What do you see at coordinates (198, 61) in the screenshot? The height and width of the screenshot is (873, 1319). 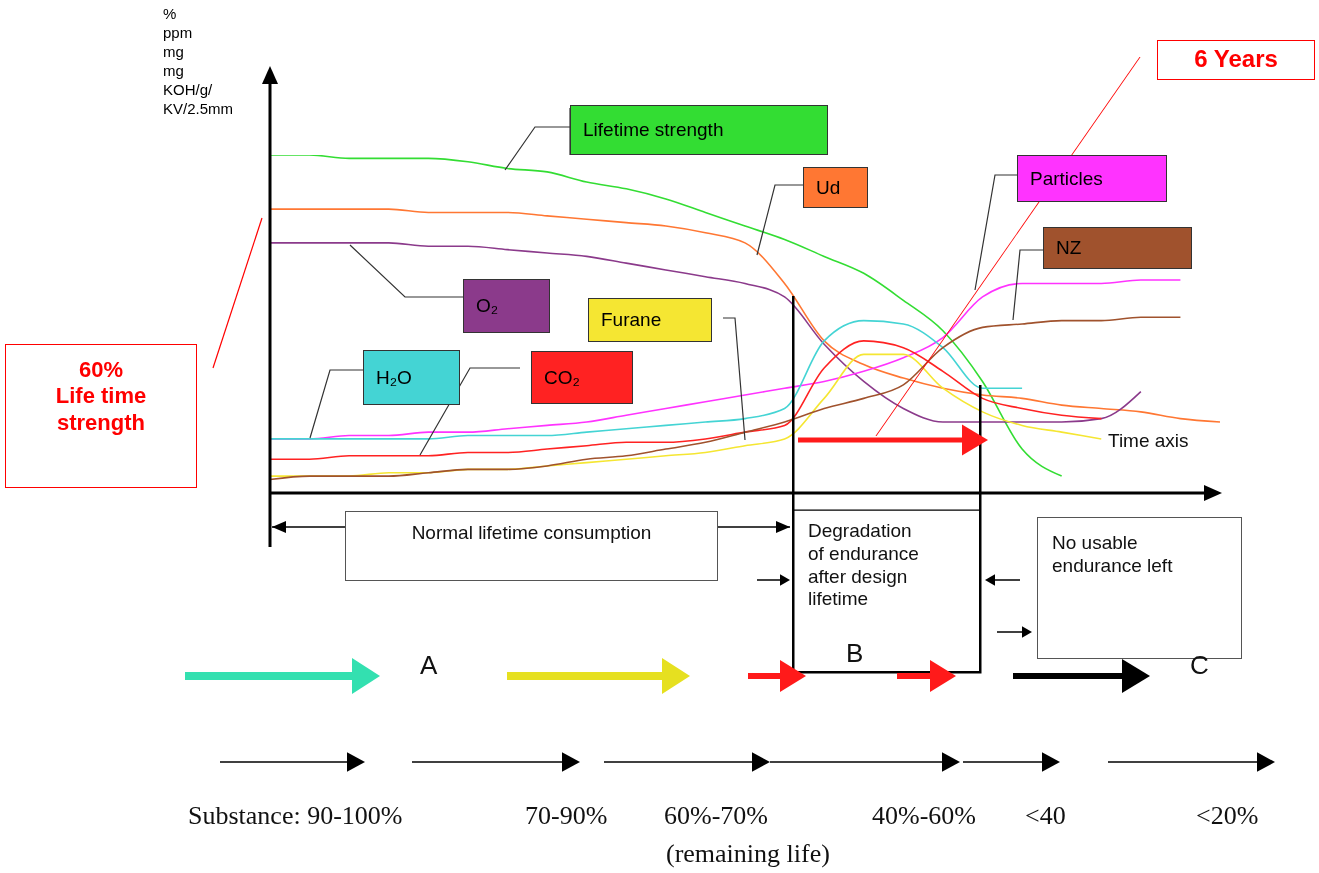 I see `y-axis-title: % ppm mg mg KOH/g/ KV/2.5mm` at bounding box center [198, 61].